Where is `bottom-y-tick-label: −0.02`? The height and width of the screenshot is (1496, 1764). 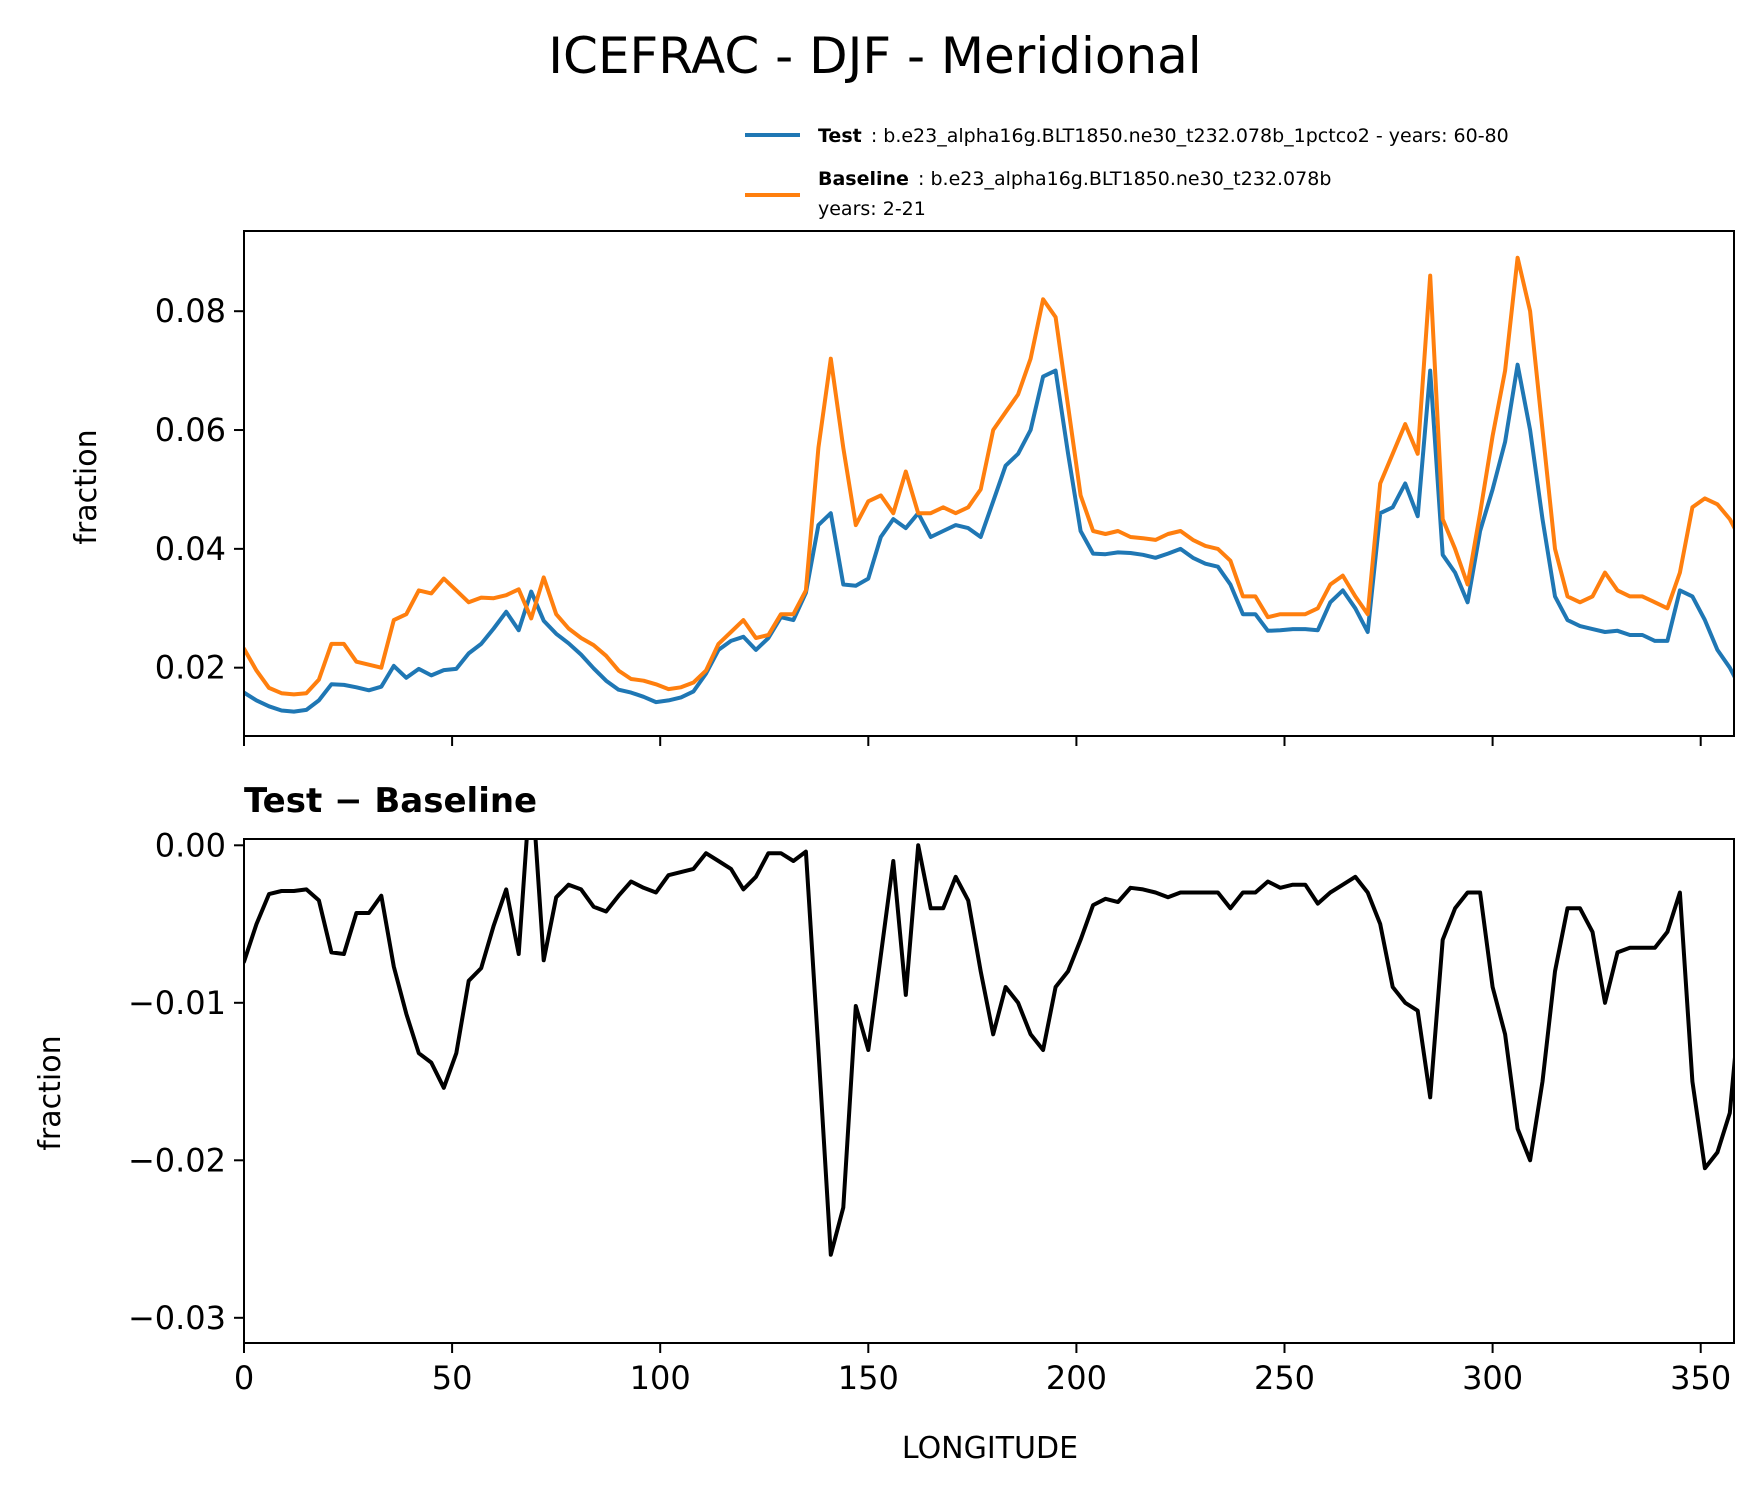
bottom-y-tick-label: −0.02 is located at coordinates (177, 1160).